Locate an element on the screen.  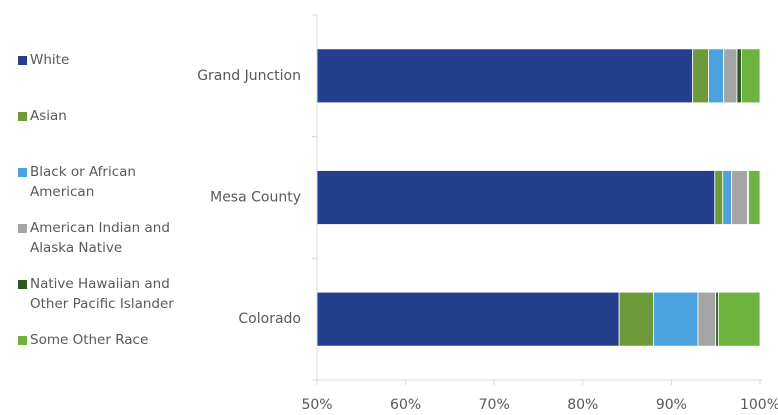
x-tick-label: 90% is located at coordinates (671, 405).